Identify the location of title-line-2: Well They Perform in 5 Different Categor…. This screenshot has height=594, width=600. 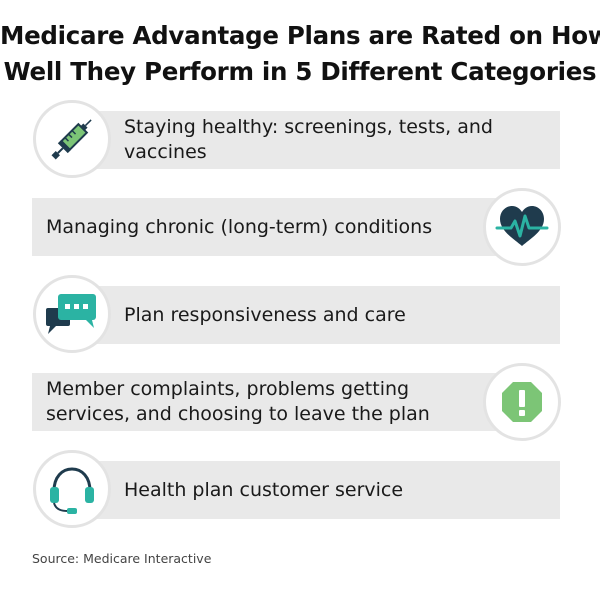
(300, 71).